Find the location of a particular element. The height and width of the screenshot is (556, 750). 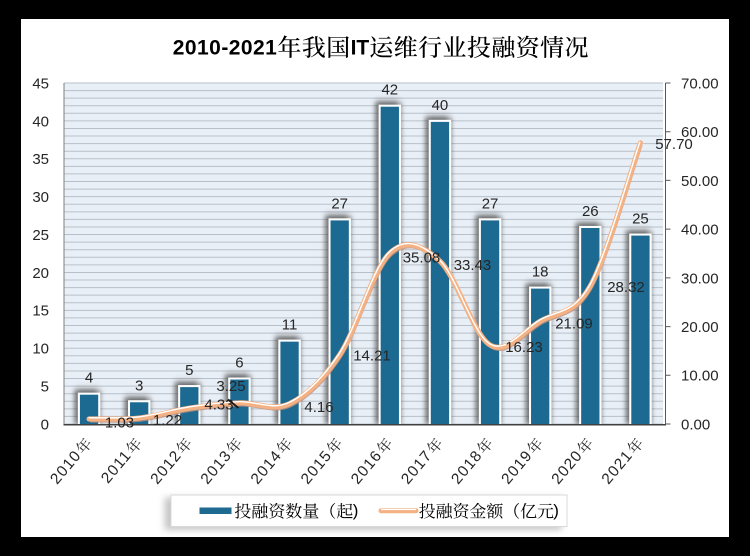

svg-text: 0 is located at coordinates (45, 424).